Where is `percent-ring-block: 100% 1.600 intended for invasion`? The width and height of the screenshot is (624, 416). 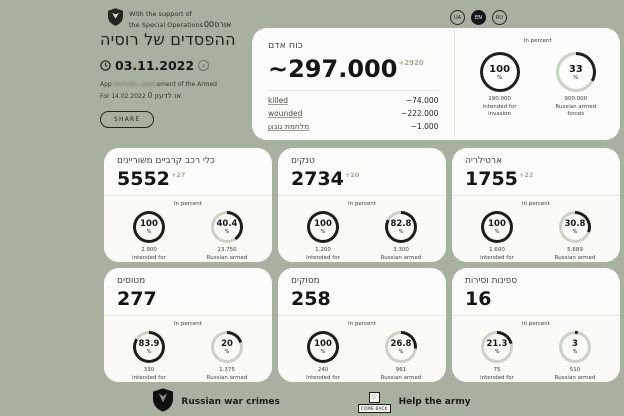
percent-ring-block: 100% 1.600 intended for invasion is located at coordinates (497, 236).